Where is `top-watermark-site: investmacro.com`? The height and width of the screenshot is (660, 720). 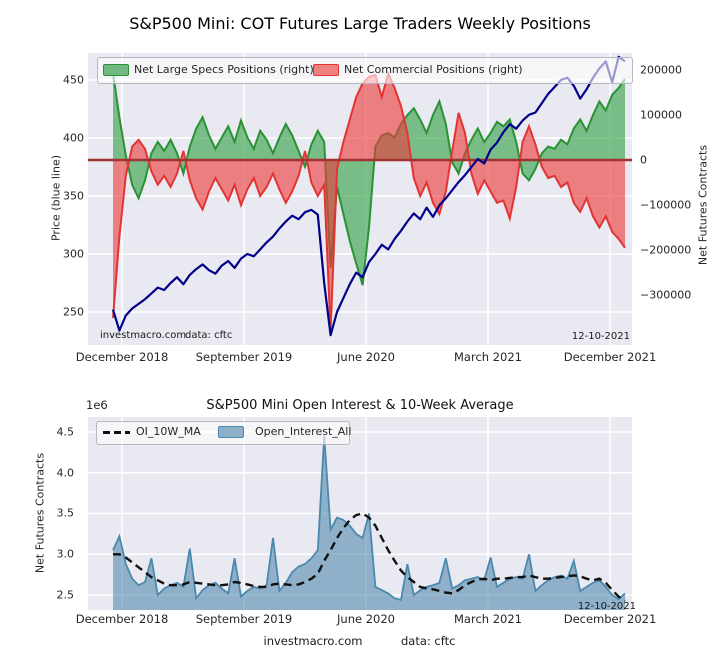
top-watermark-site: investmacro.com is located at coordinates (143, 335).